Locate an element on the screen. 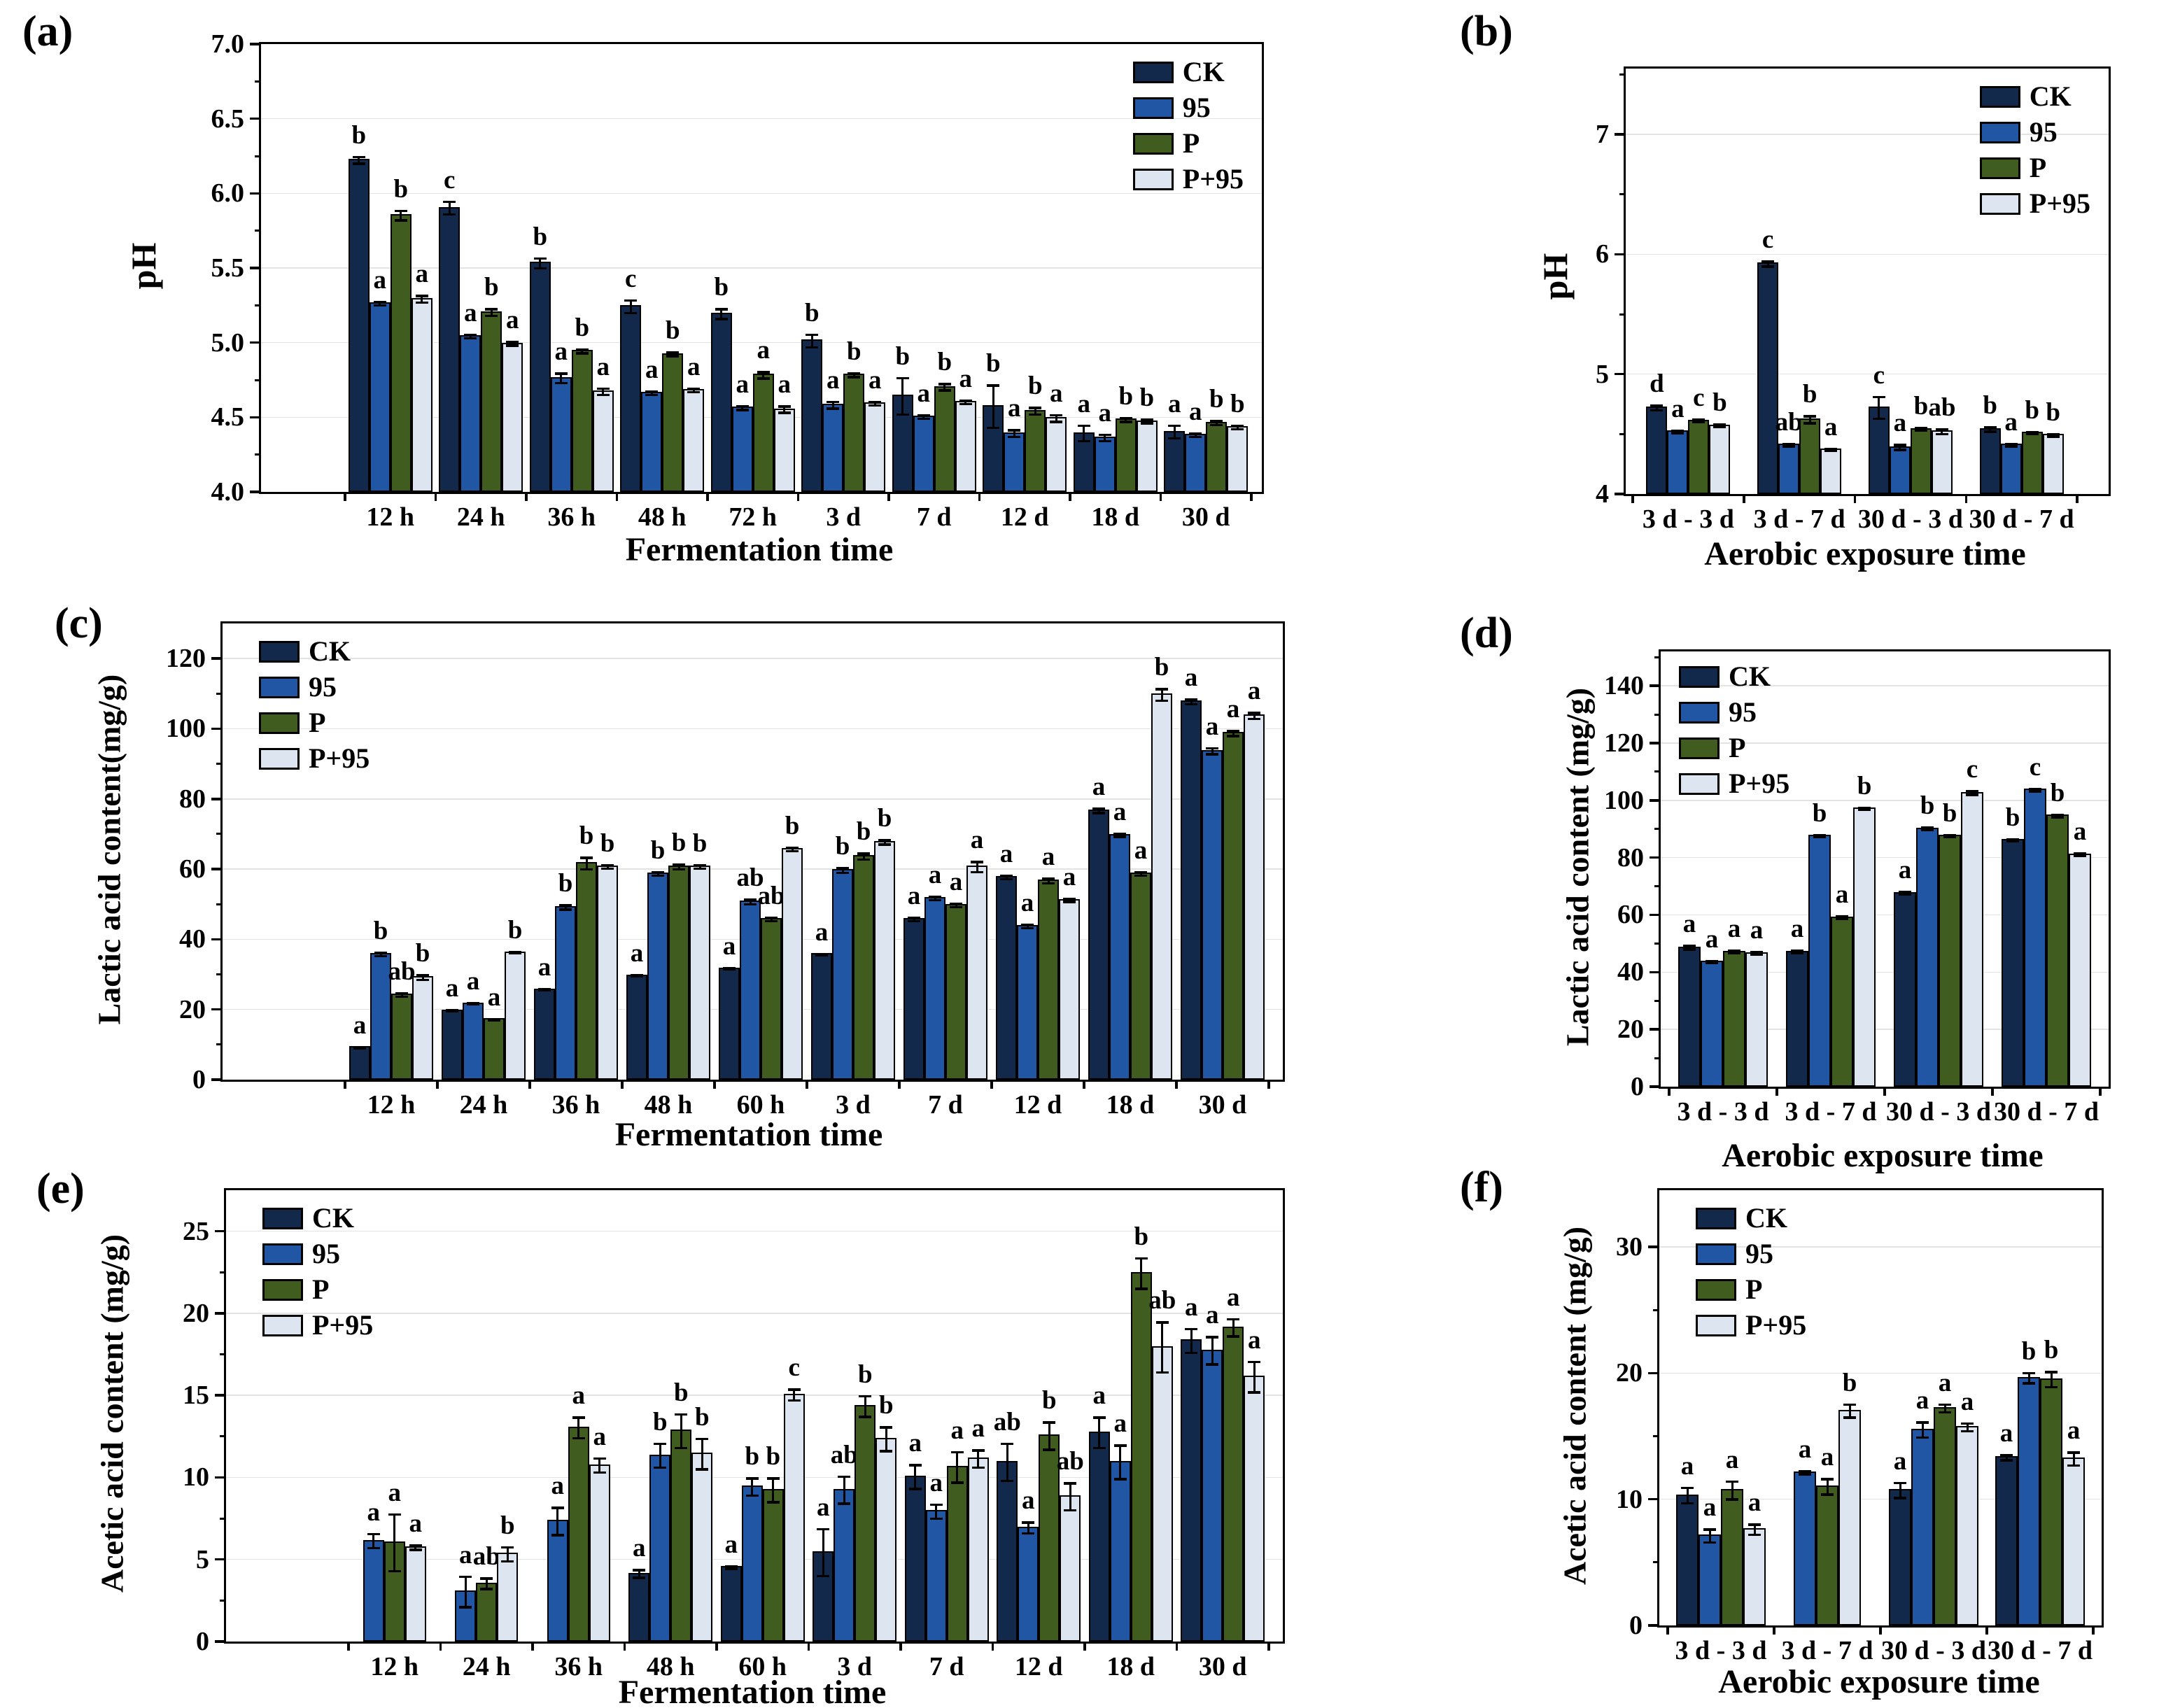 The image size is (2159, 1708). legend-label: P is located at coordinates (321, 1289).